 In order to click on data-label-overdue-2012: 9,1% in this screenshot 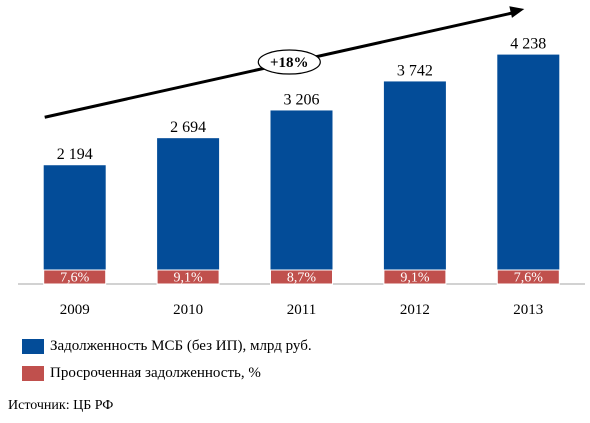, I will do `click(415, 278)`.